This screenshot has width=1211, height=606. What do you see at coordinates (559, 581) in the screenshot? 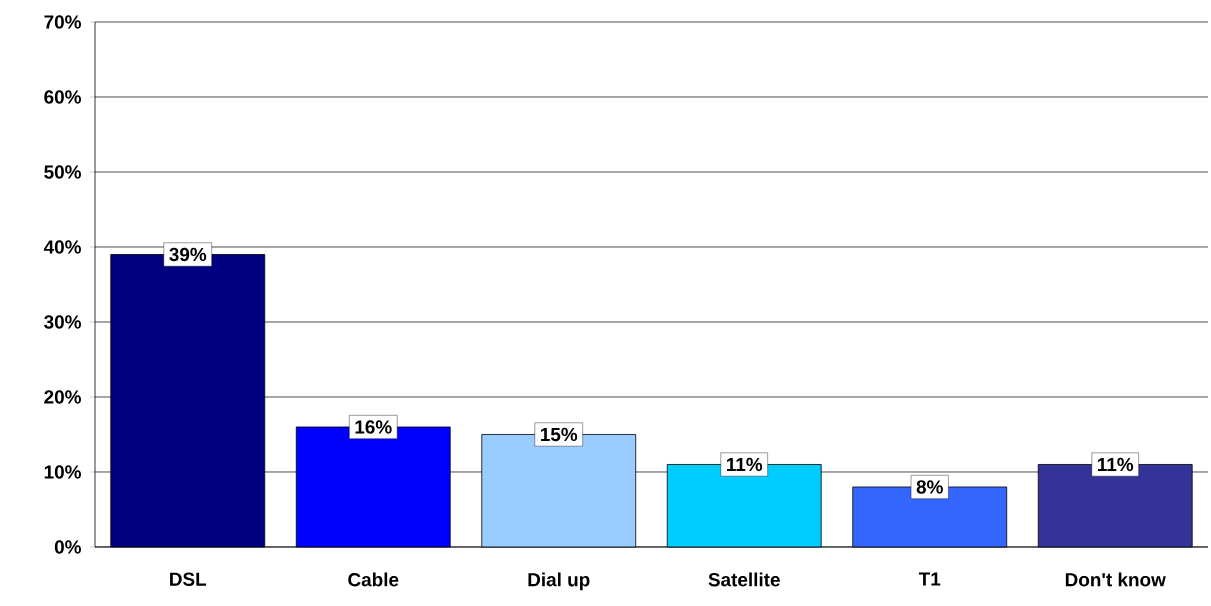
I see `x-tick-label: Dial up` at bounding box center [559, 581].